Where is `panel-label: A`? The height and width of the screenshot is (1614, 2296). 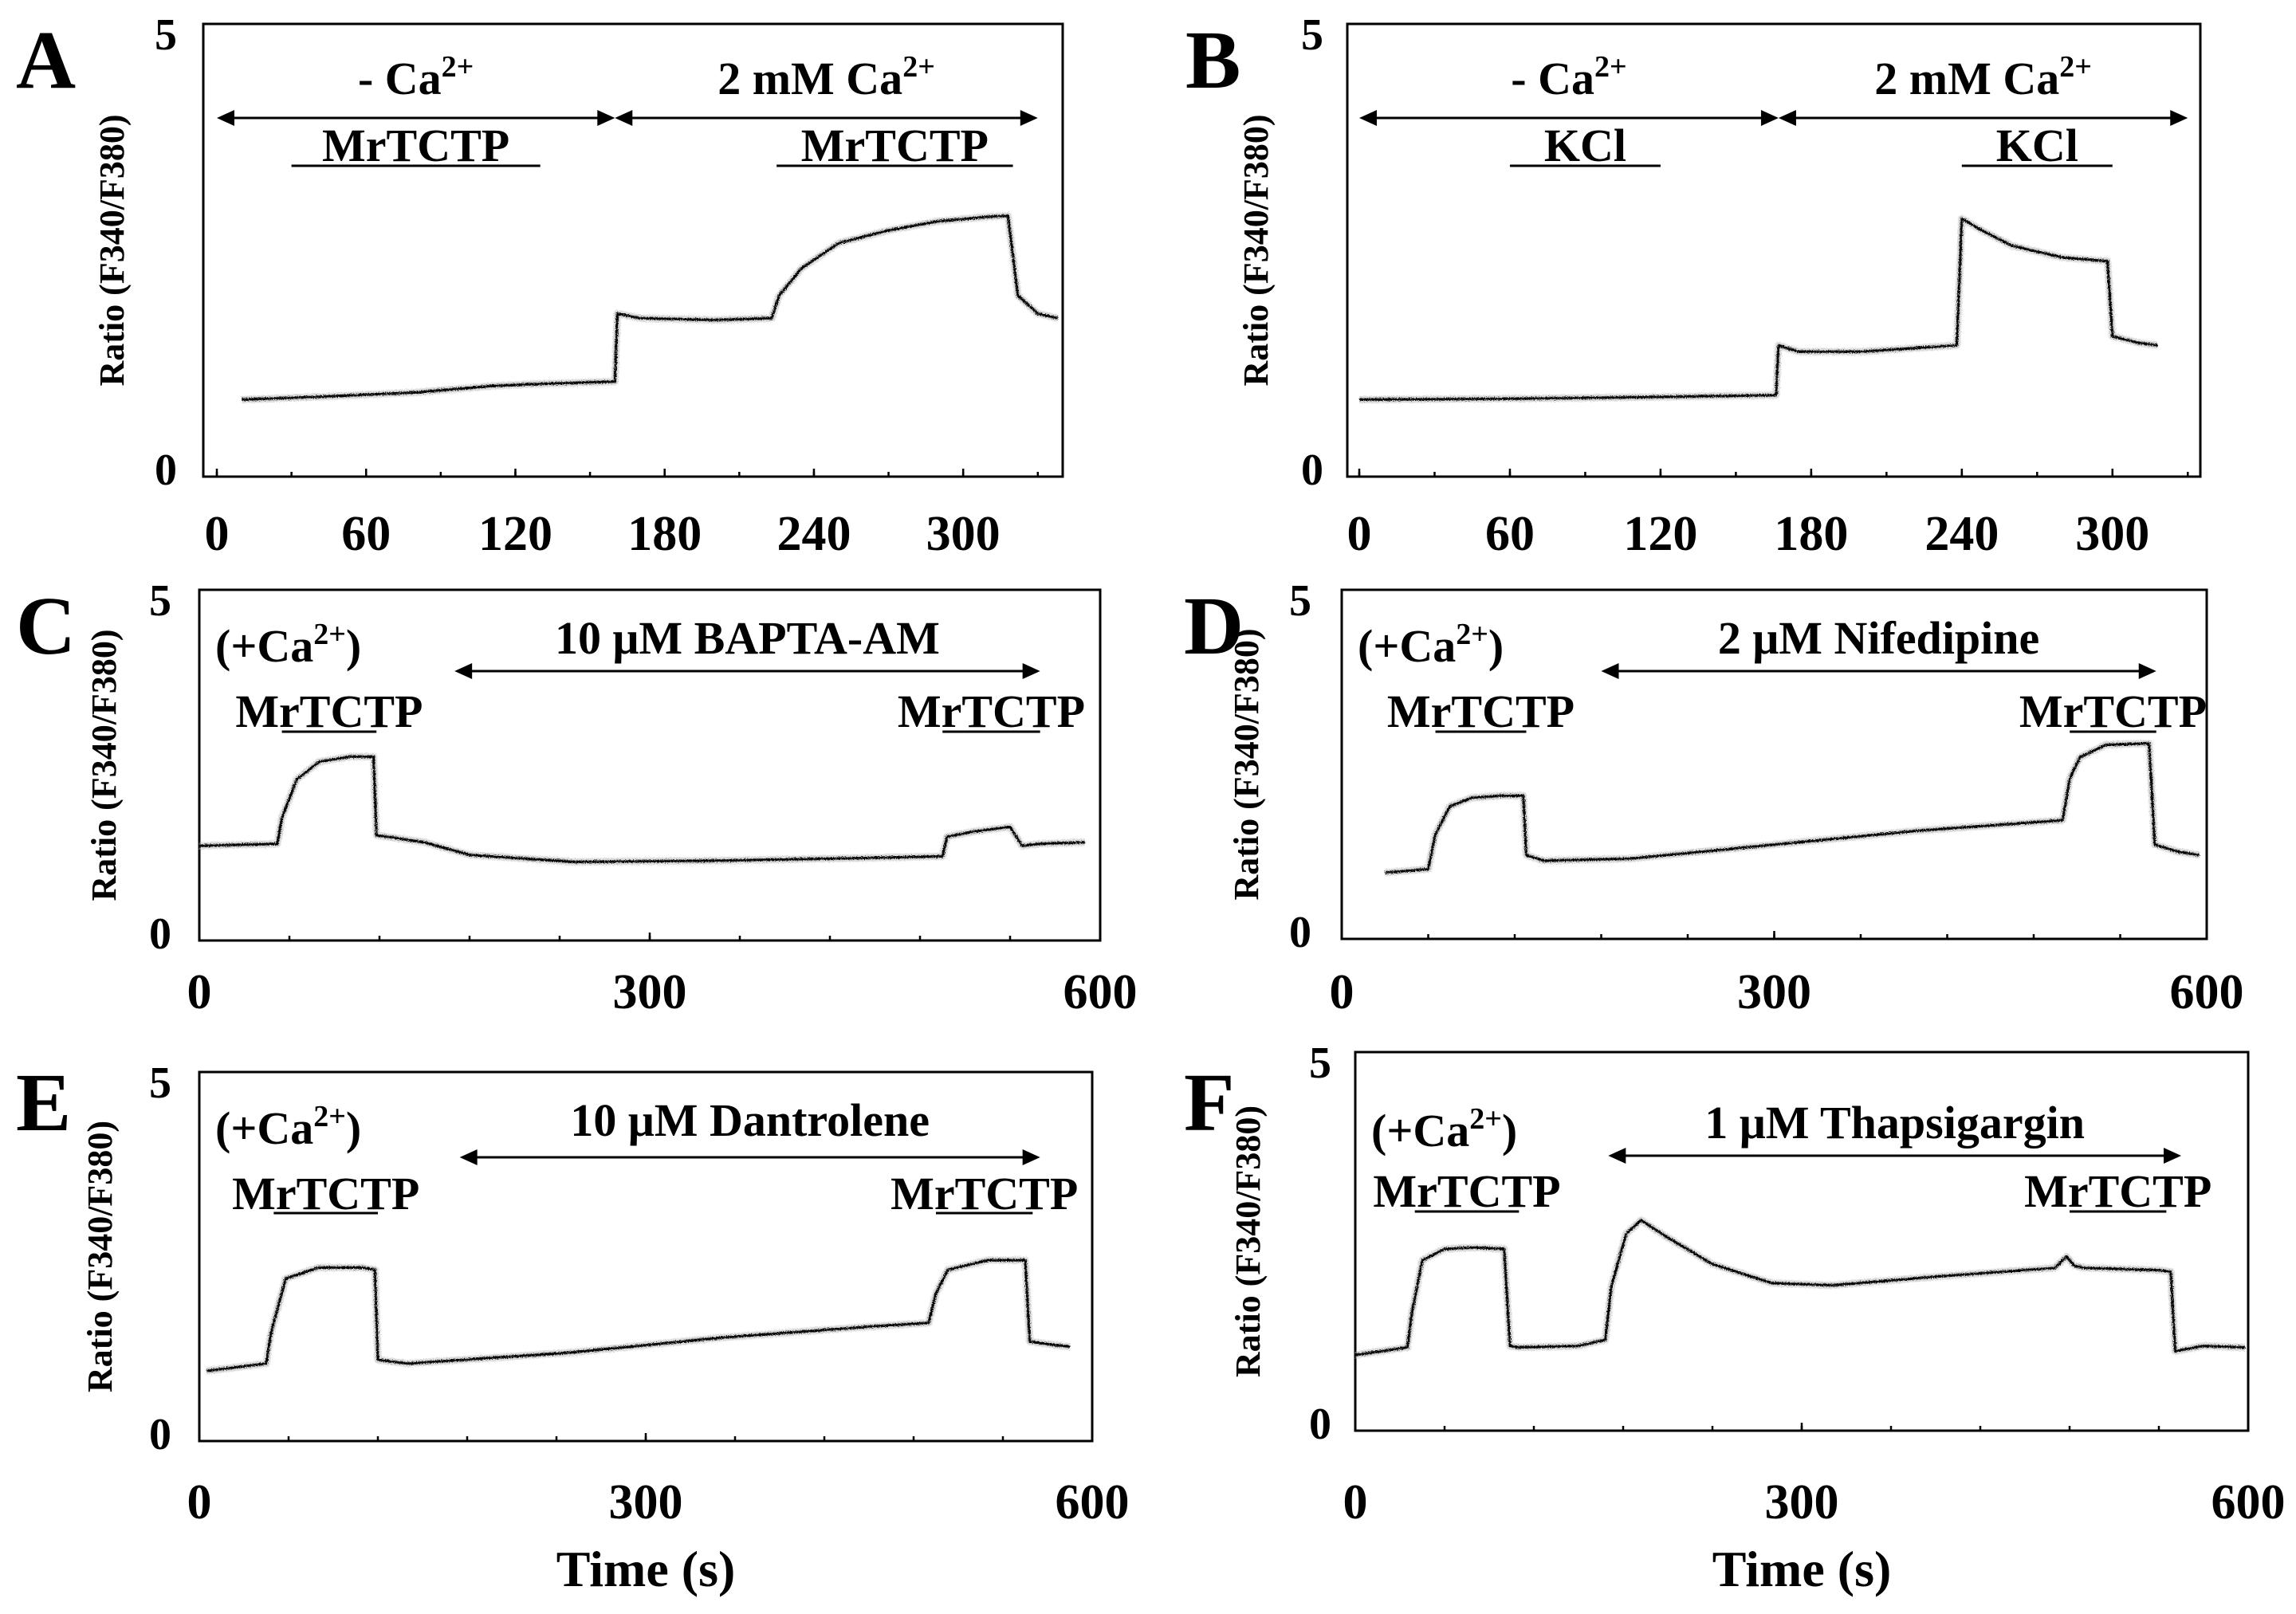 panel-label: A is located at coordinates (46, 60).